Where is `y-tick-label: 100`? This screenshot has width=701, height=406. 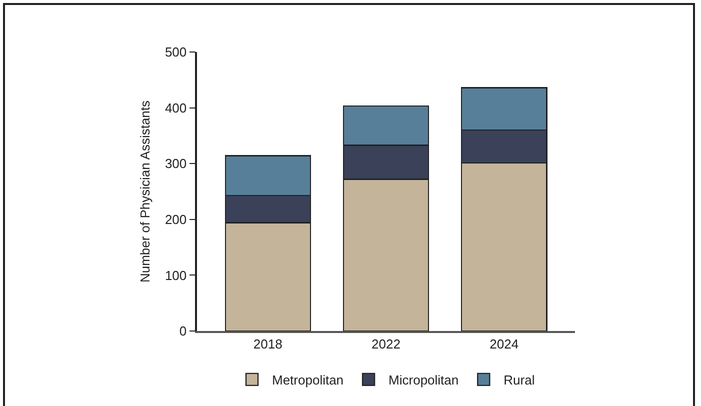 y-tick-label: 100 is located at coordinates (175, 275).